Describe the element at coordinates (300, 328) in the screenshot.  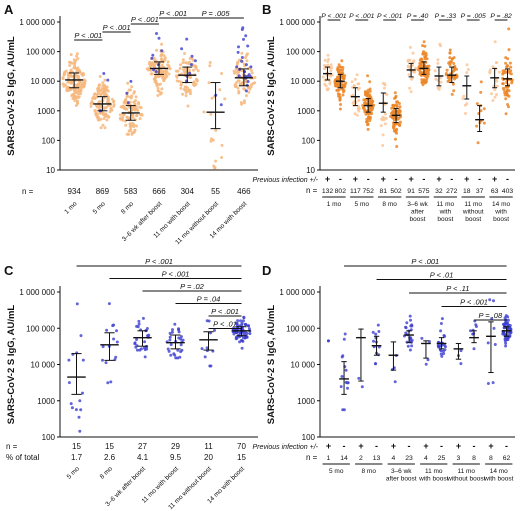
I see `y-tick-label: 100 000` at that location.